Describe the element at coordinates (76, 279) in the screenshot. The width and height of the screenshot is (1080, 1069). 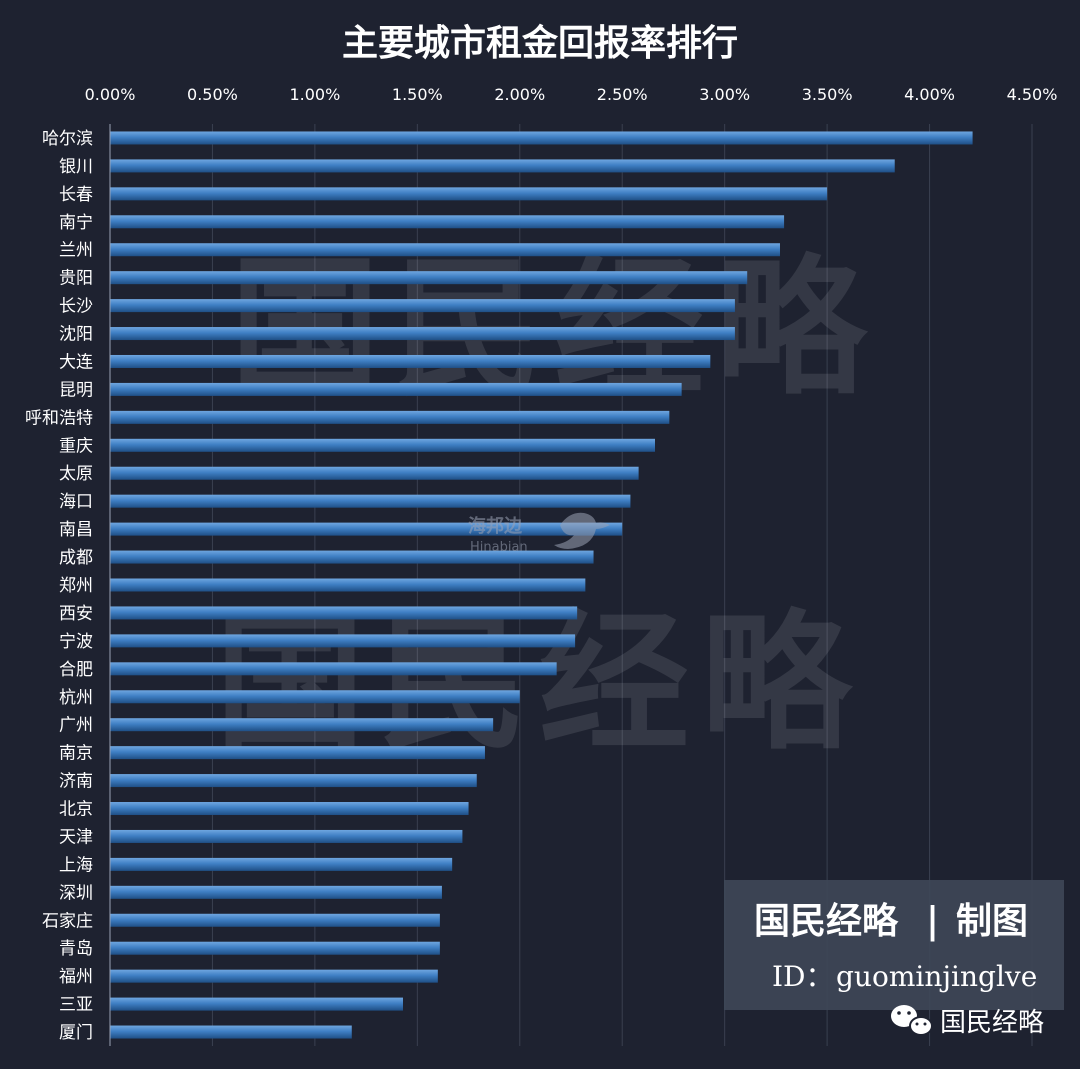
I see `category-label: 贵阳` at that location.